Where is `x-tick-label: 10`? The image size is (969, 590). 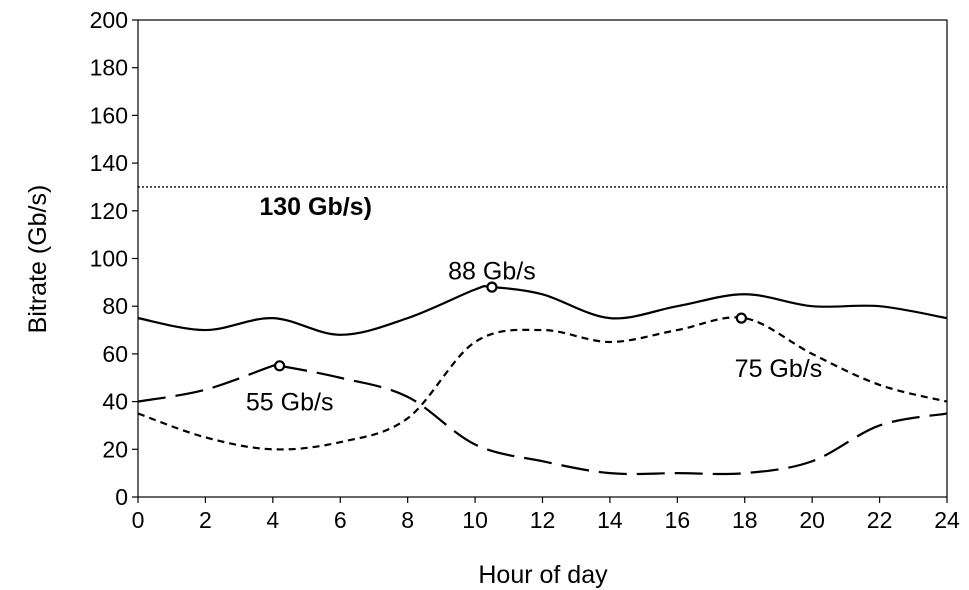 x-tick-label: 10 is located at coordinates (475, 520).